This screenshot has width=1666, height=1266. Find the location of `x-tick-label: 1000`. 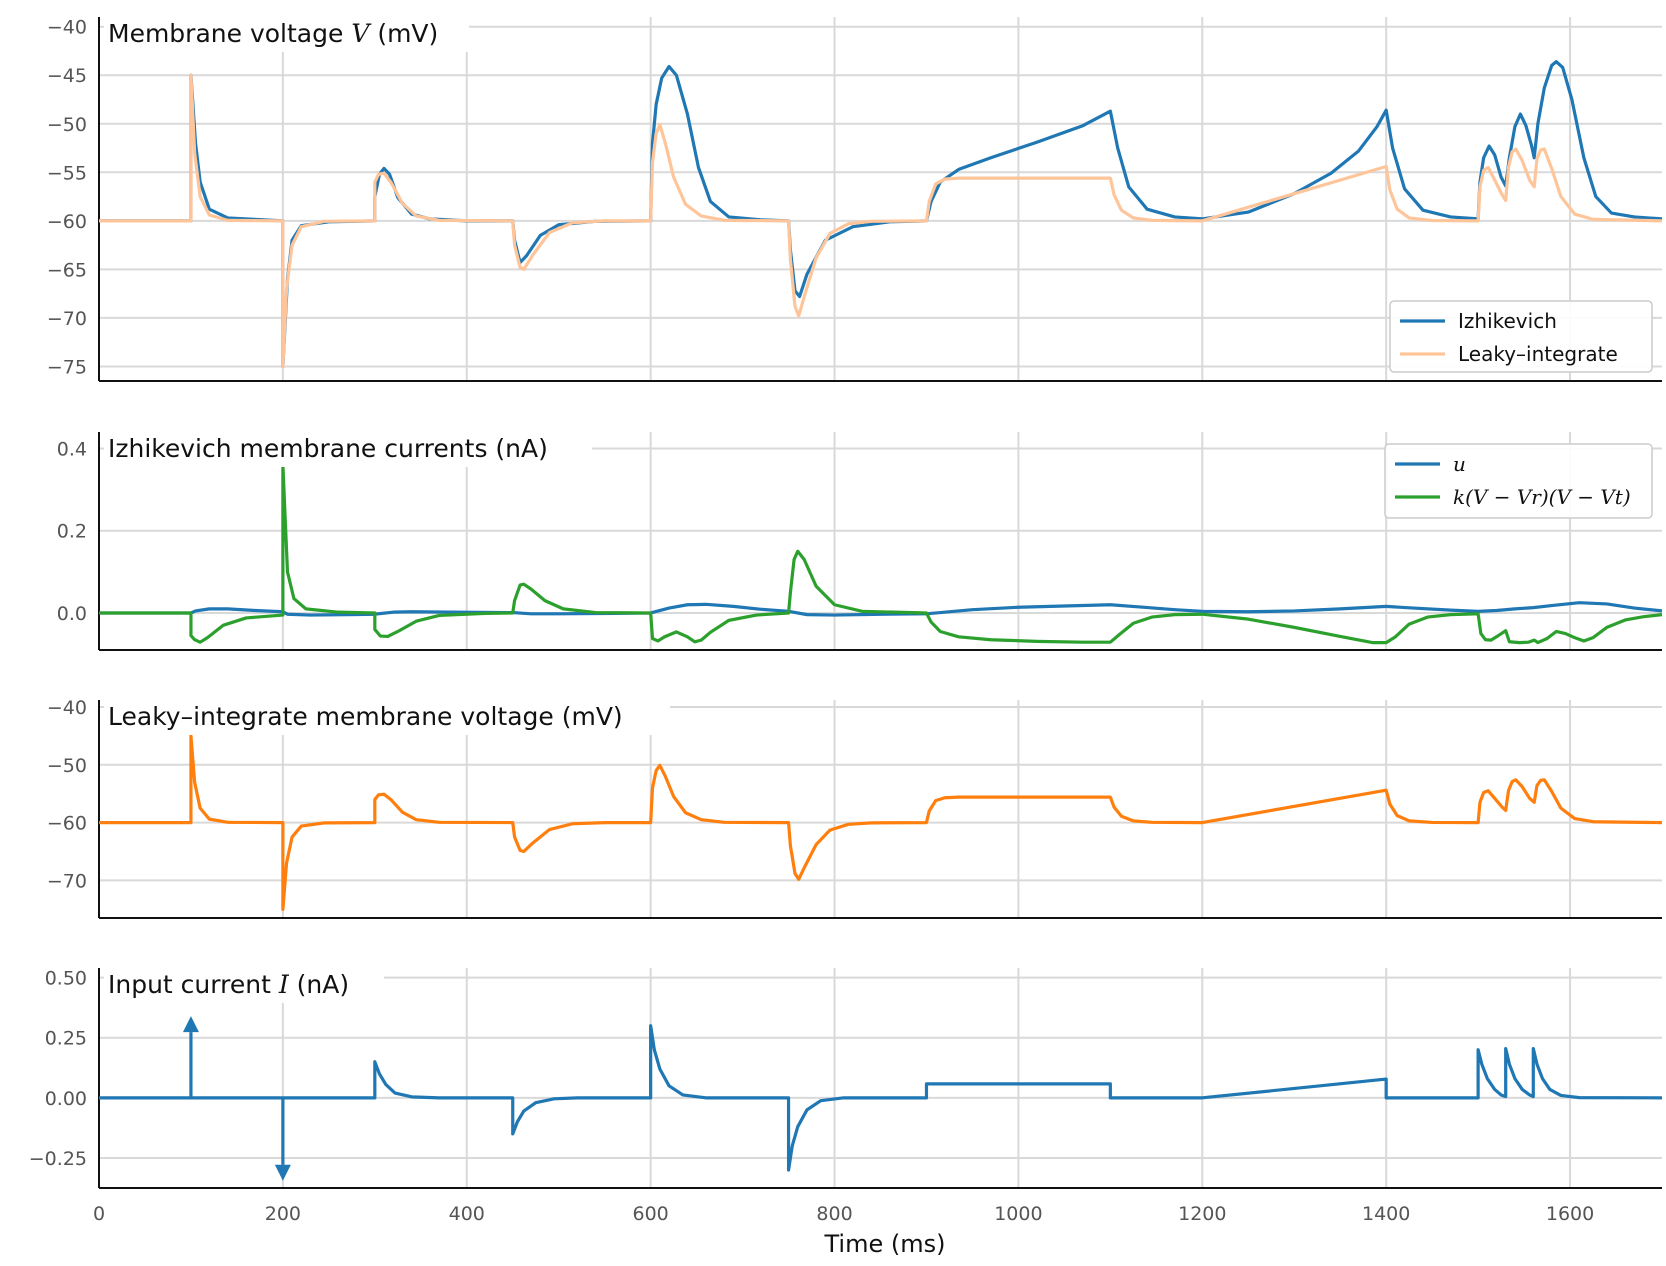

x-tick-label: 1000 is located at coordinates (1018, 1214).